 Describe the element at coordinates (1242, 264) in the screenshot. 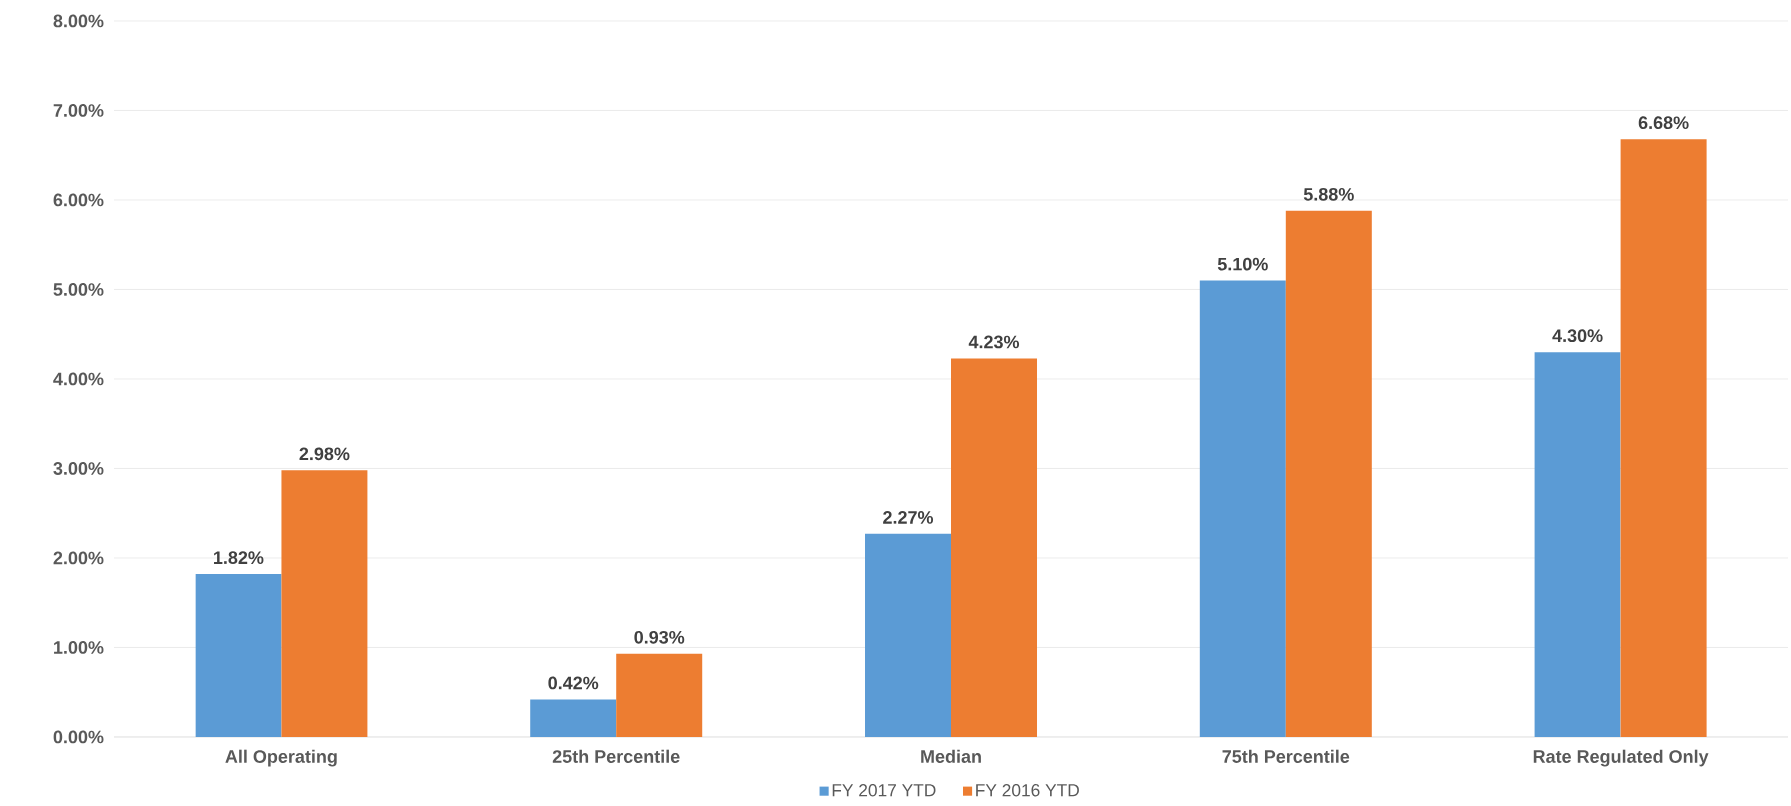

I see `data-label: 5.10%` at that location.